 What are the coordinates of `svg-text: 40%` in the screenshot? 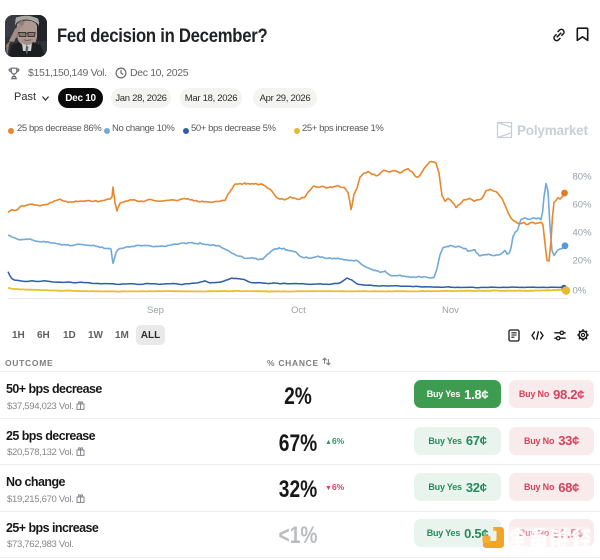 It's located at (583, 233).